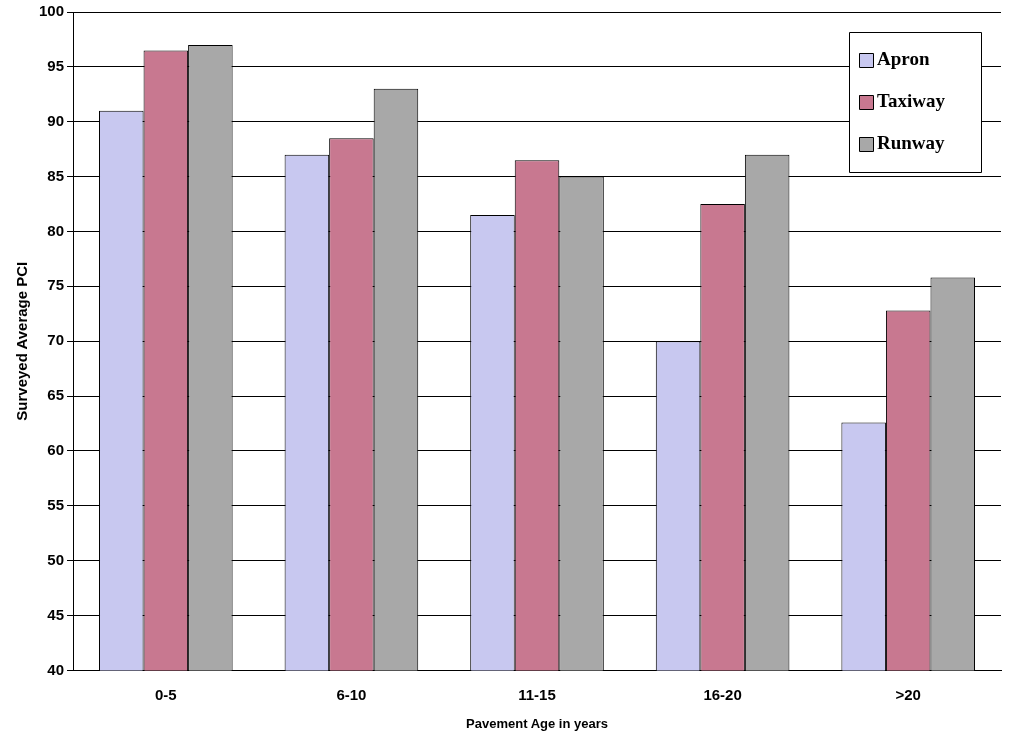 The image size is (1009, 742). I want to click on y-tick-label: 90, so click(56, 120).